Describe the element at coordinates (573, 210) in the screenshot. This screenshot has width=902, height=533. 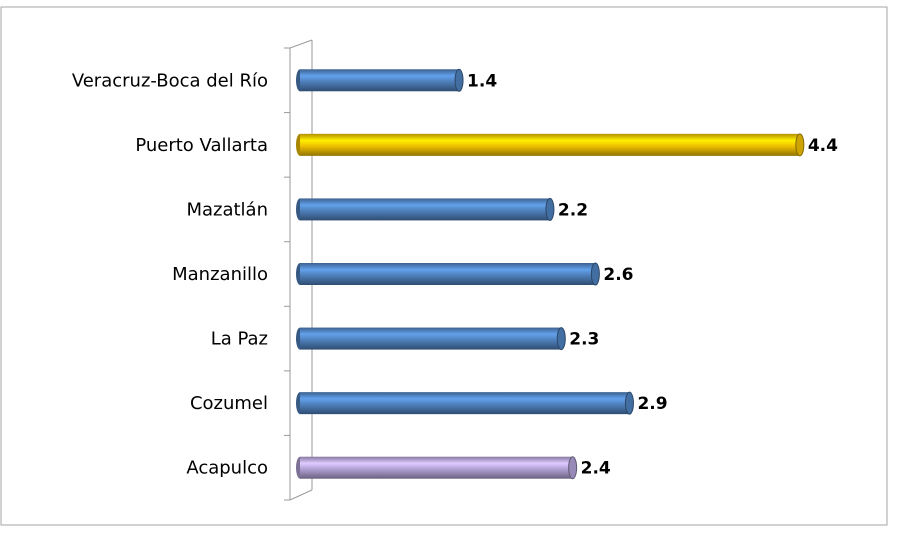
I see `value-label: 2.2` at that location.